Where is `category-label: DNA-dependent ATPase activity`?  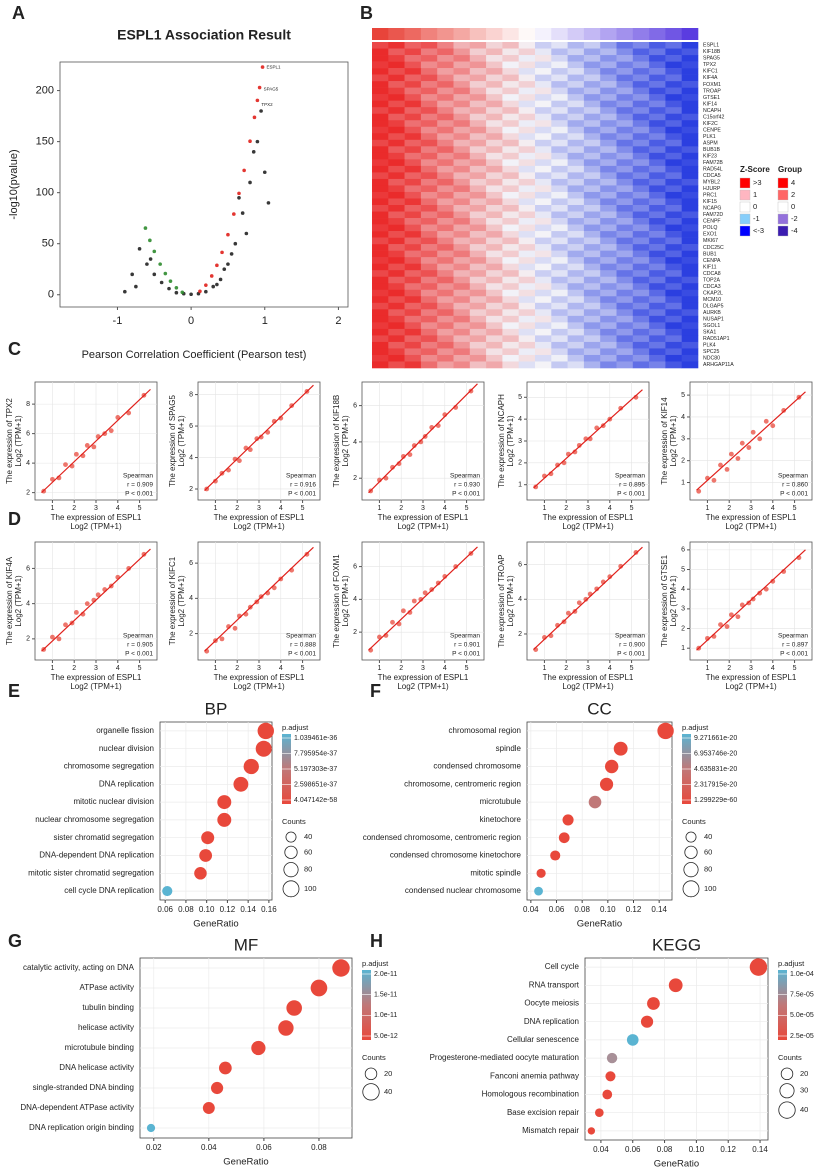 category-label: DNA-dependent ATPase activity is located at coordinates (77, 1107).